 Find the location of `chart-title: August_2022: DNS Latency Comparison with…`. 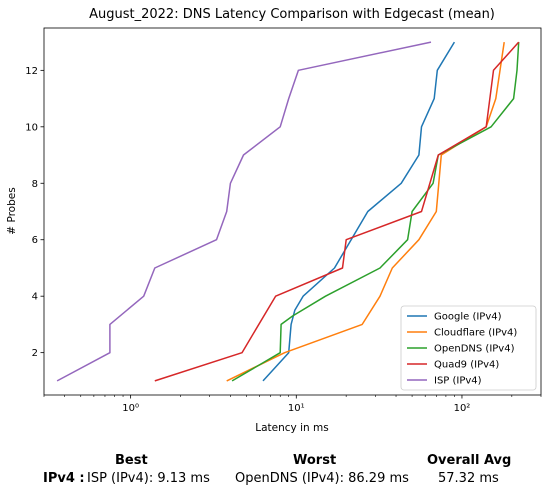

chart-title: August_2022: DNS Latency Comparison with… is located at coordinates (292, 14).